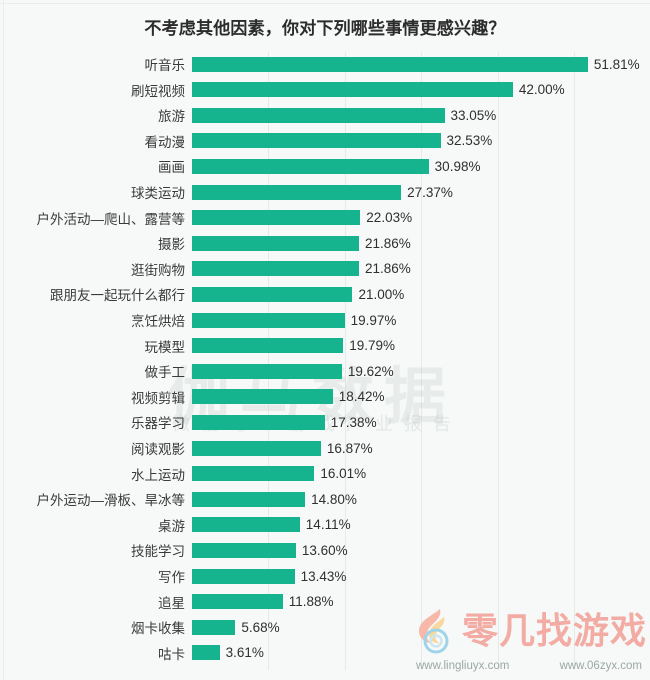 This screenshot has width=650, height=680. Describe the element at coordinates (158, 321) in the screenshot. I see `bar-category-label: 烹饪烘焙` at that location.